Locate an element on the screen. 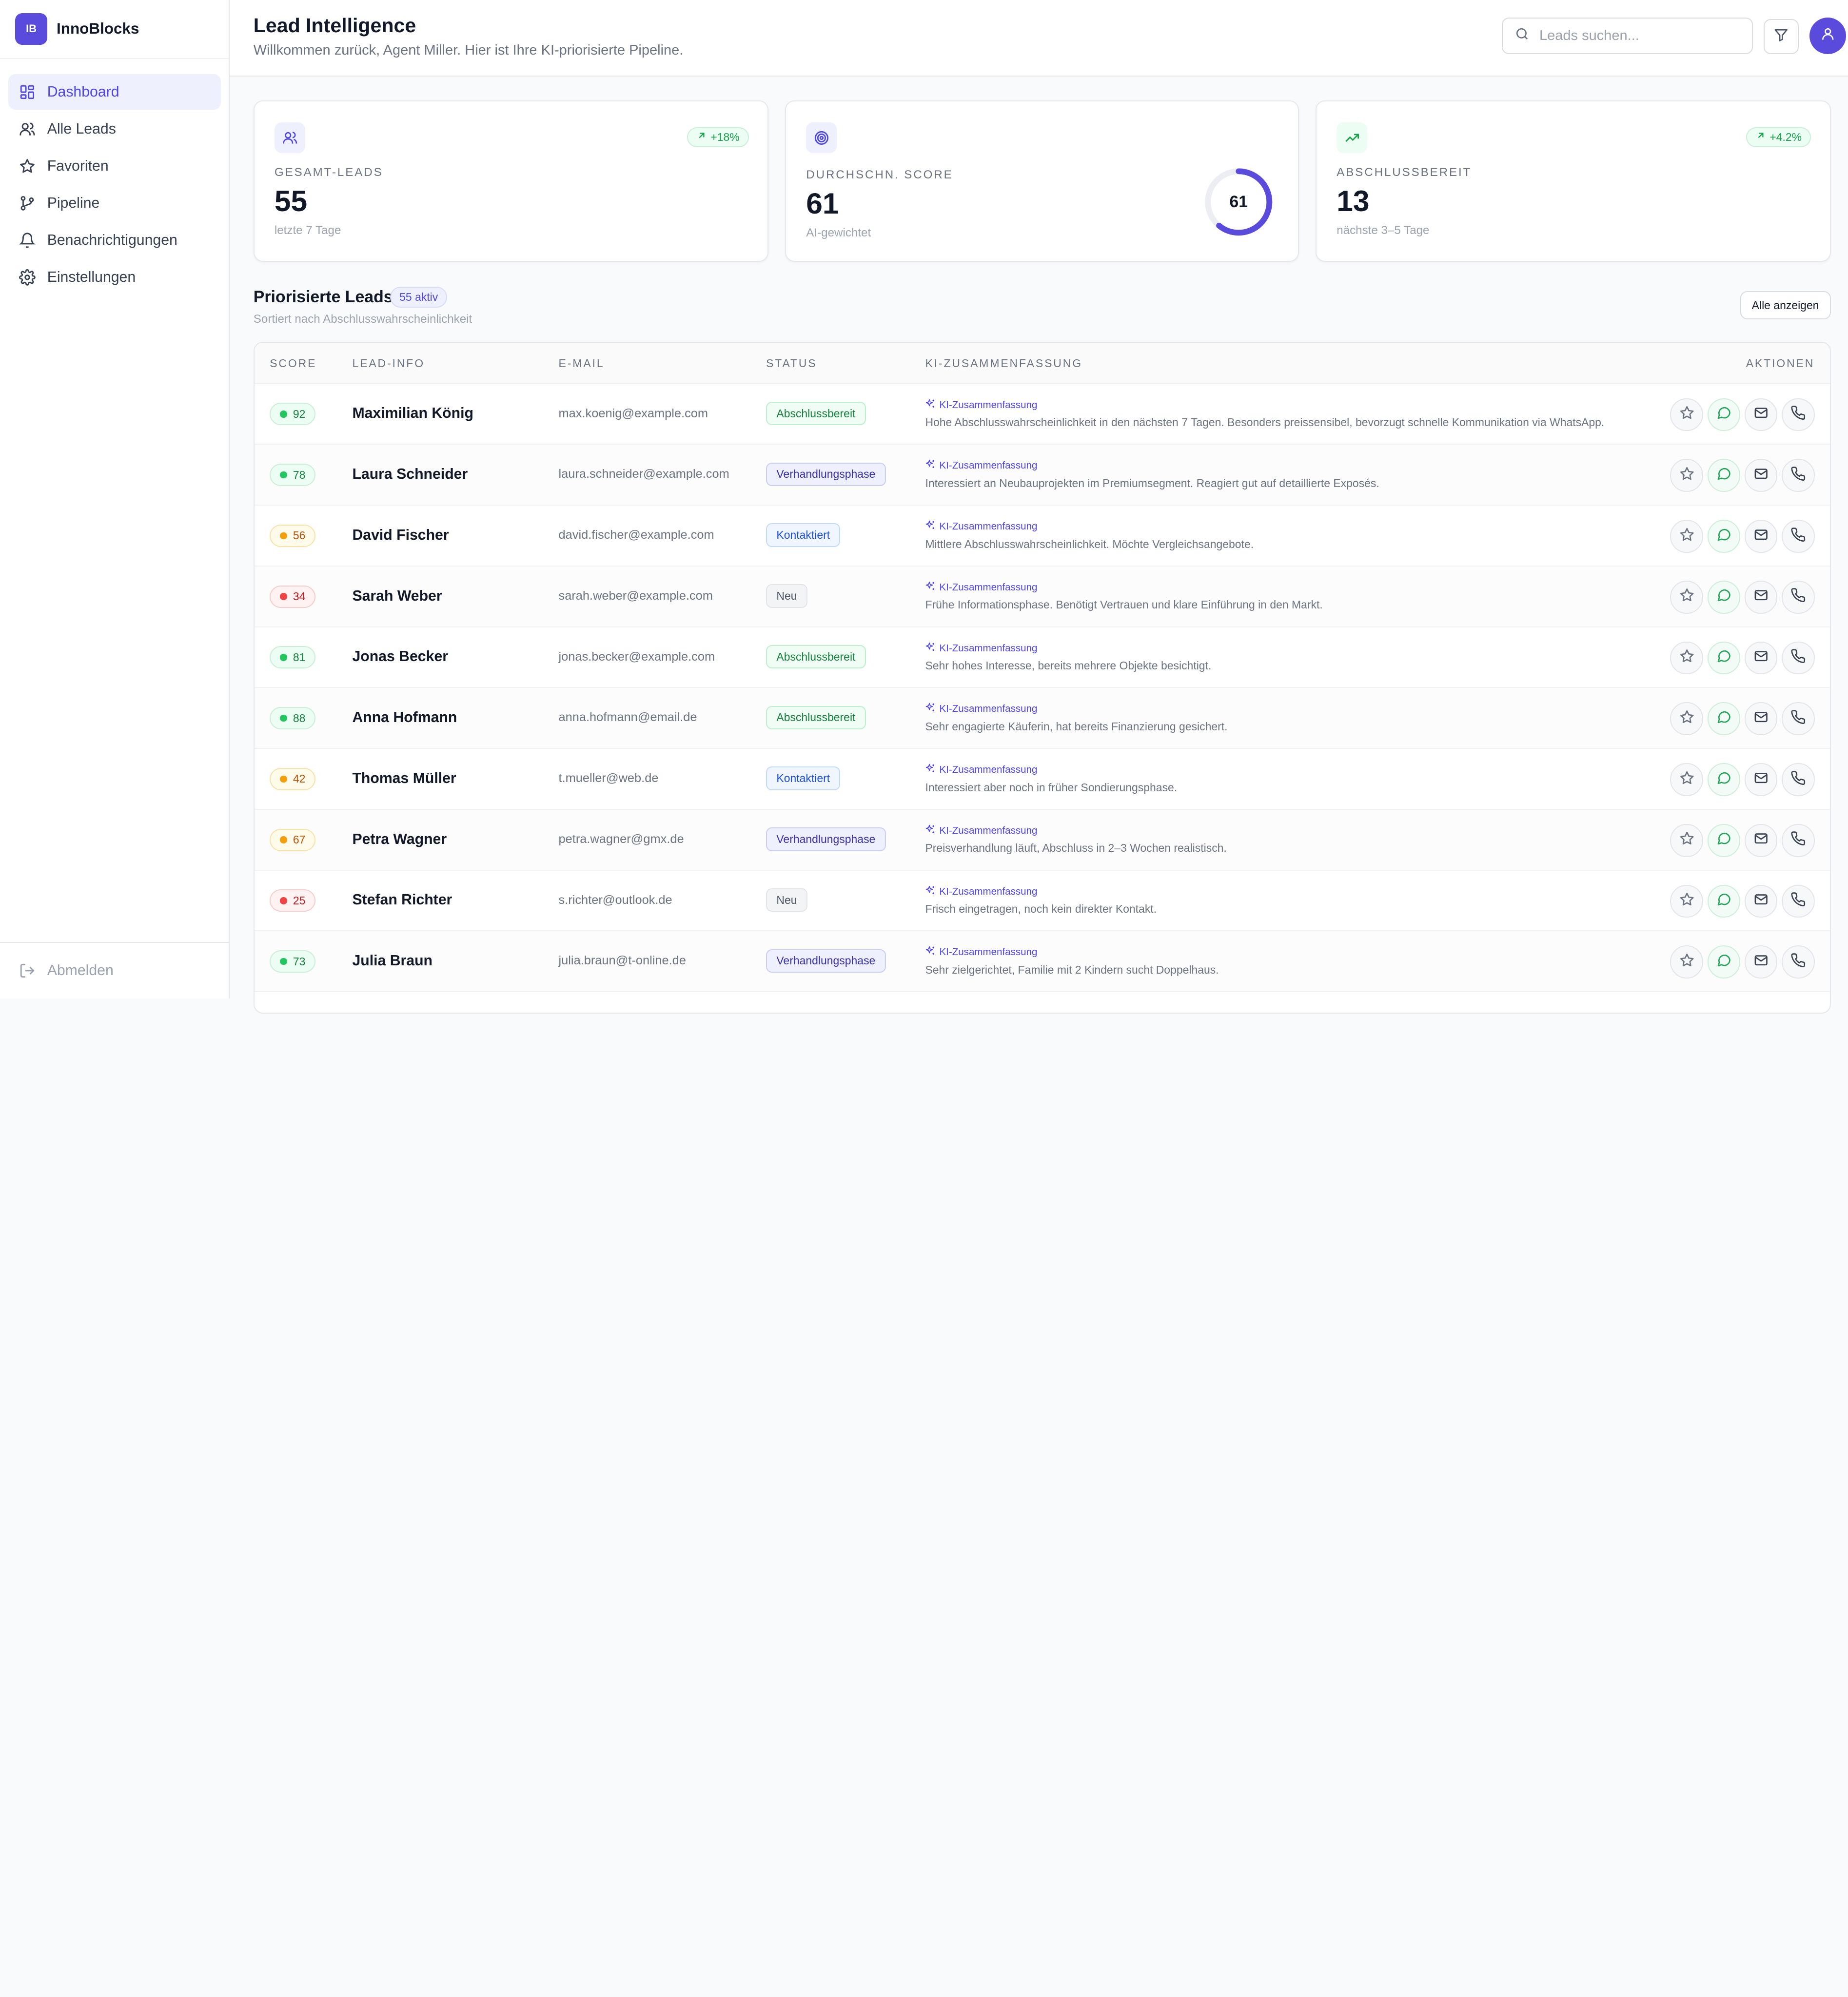  lead-name: Julia Braun is located at coordinates (392, 961).